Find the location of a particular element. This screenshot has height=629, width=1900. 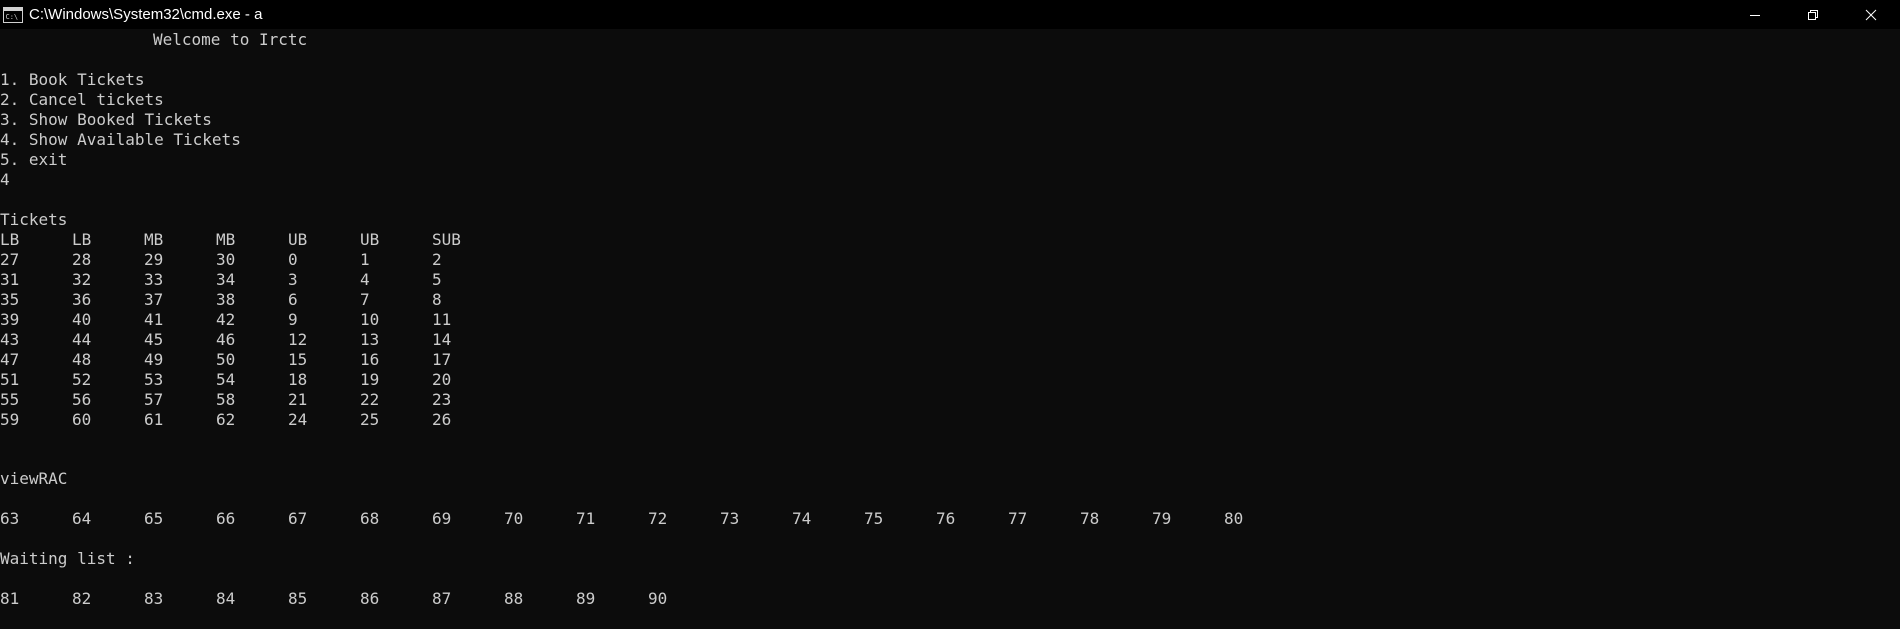

waiting-ticket-number: 86 is located at coordinates (369, 599).